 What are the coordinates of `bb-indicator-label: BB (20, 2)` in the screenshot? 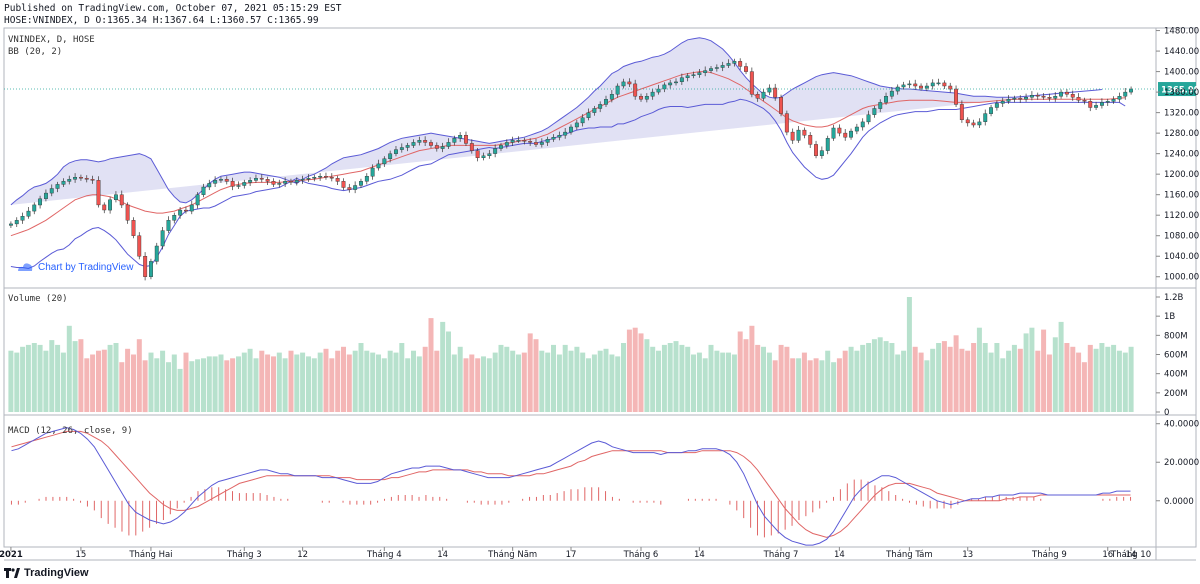 It's located at (35, 52).